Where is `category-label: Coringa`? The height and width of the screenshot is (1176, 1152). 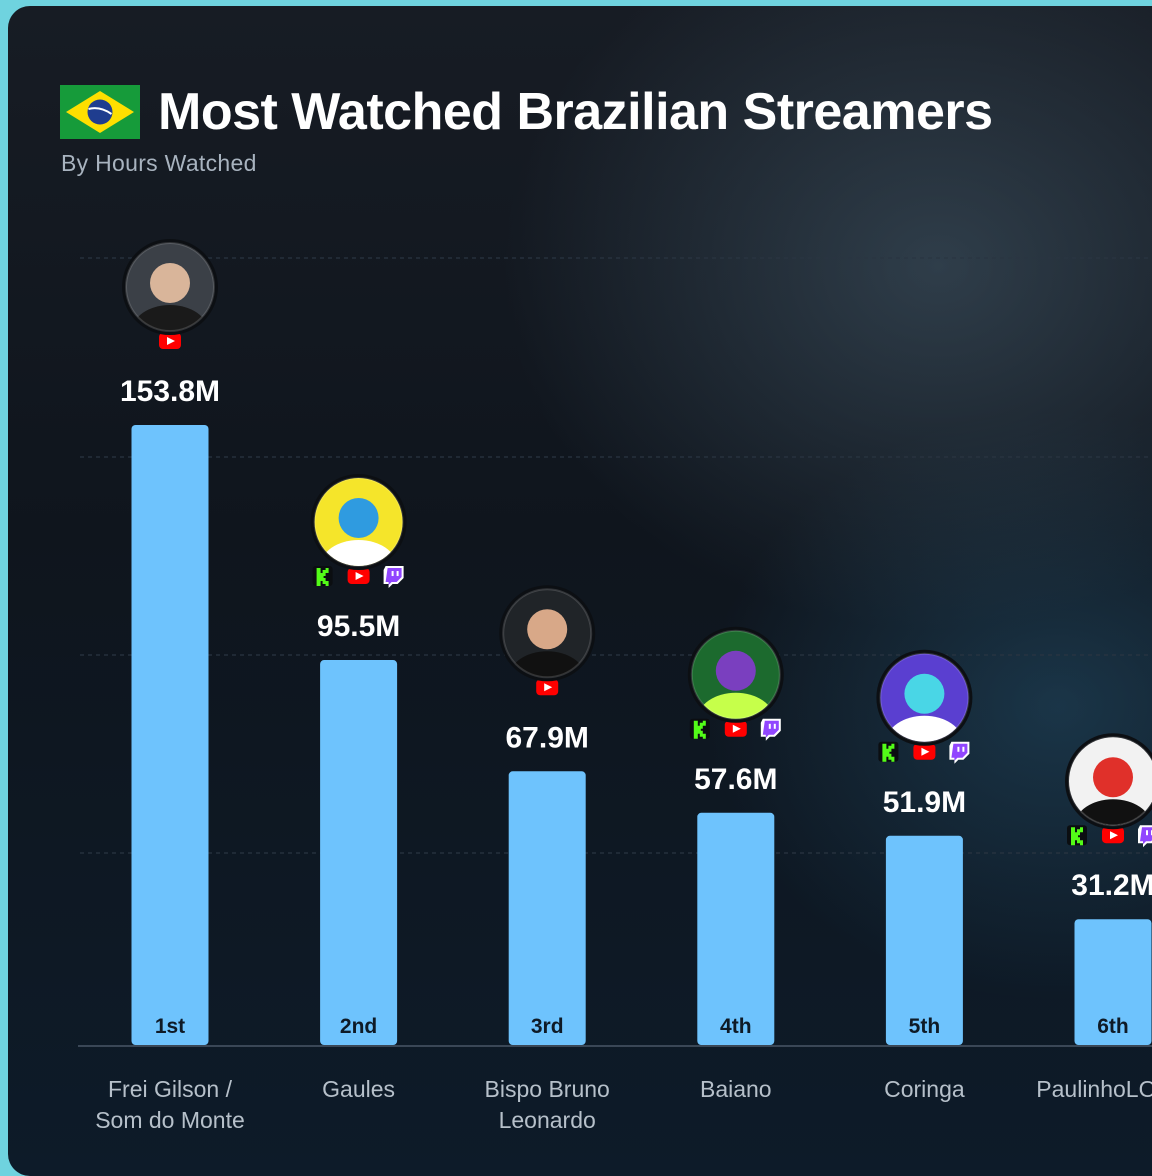 category-label: Coringa is located at coordinates (924, 1089).